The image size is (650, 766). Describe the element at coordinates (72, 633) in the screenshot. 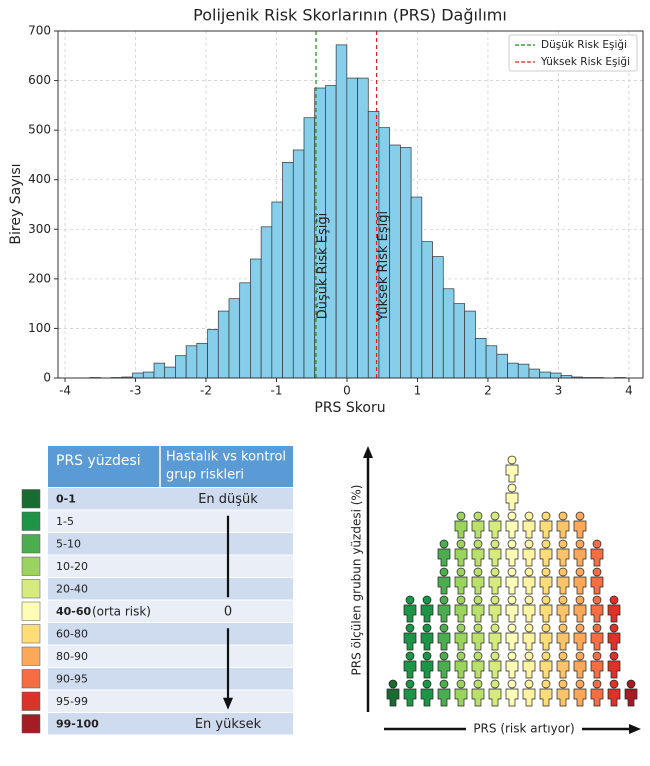

I see `range-cell: 60-80` at that location.